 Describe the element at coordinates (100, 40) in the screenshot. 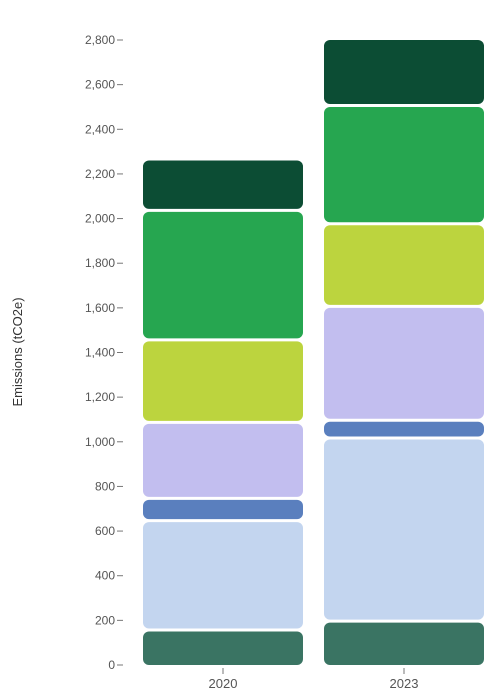

I see `y-tick-label: 2,800` at that location.